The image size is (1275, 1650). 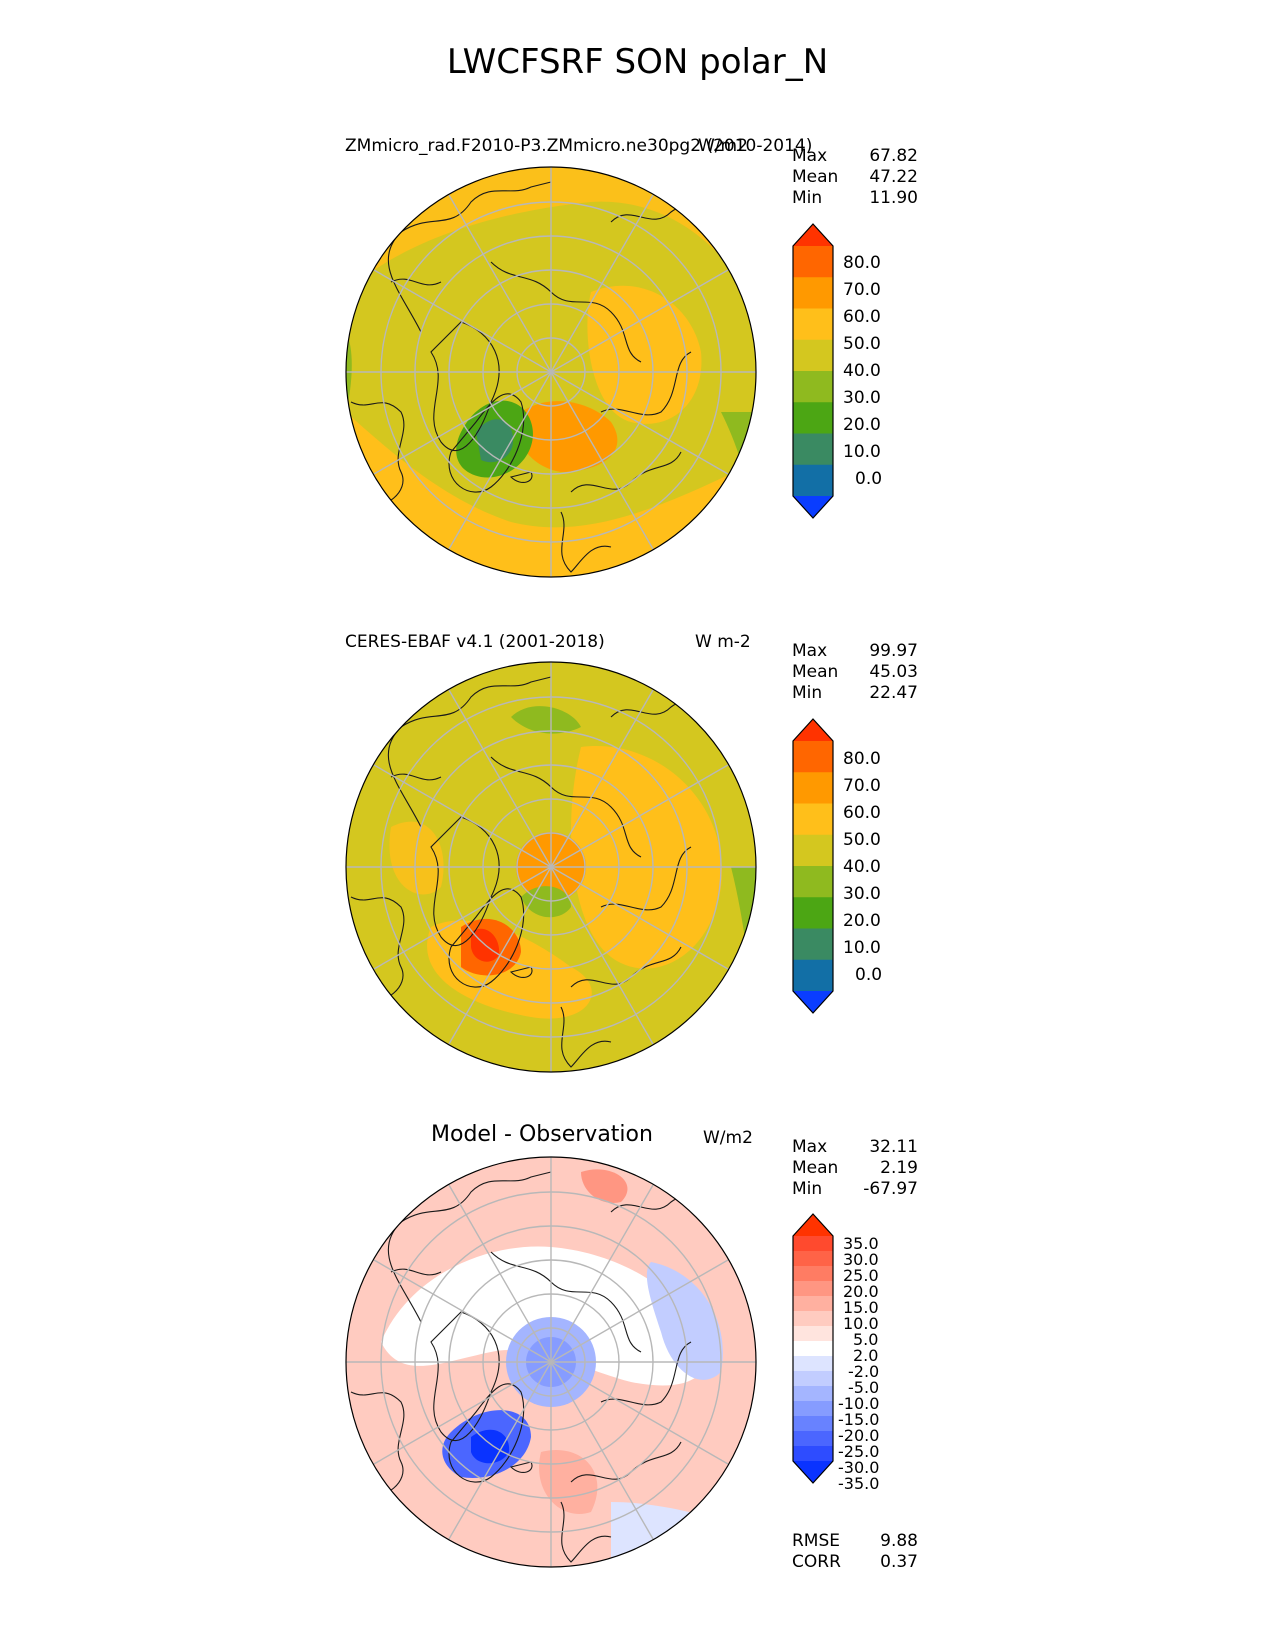 I want to click on panel-3-colorbar, so click(x=813, y=1348).